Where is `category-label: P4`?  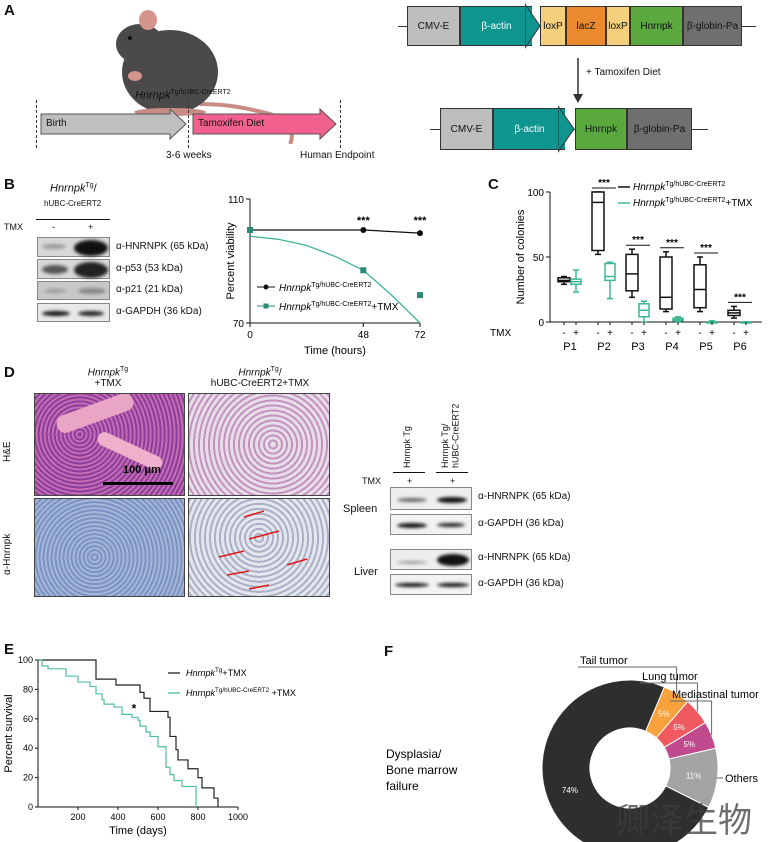 category-label: P4 is located at coordinates (671, 347).